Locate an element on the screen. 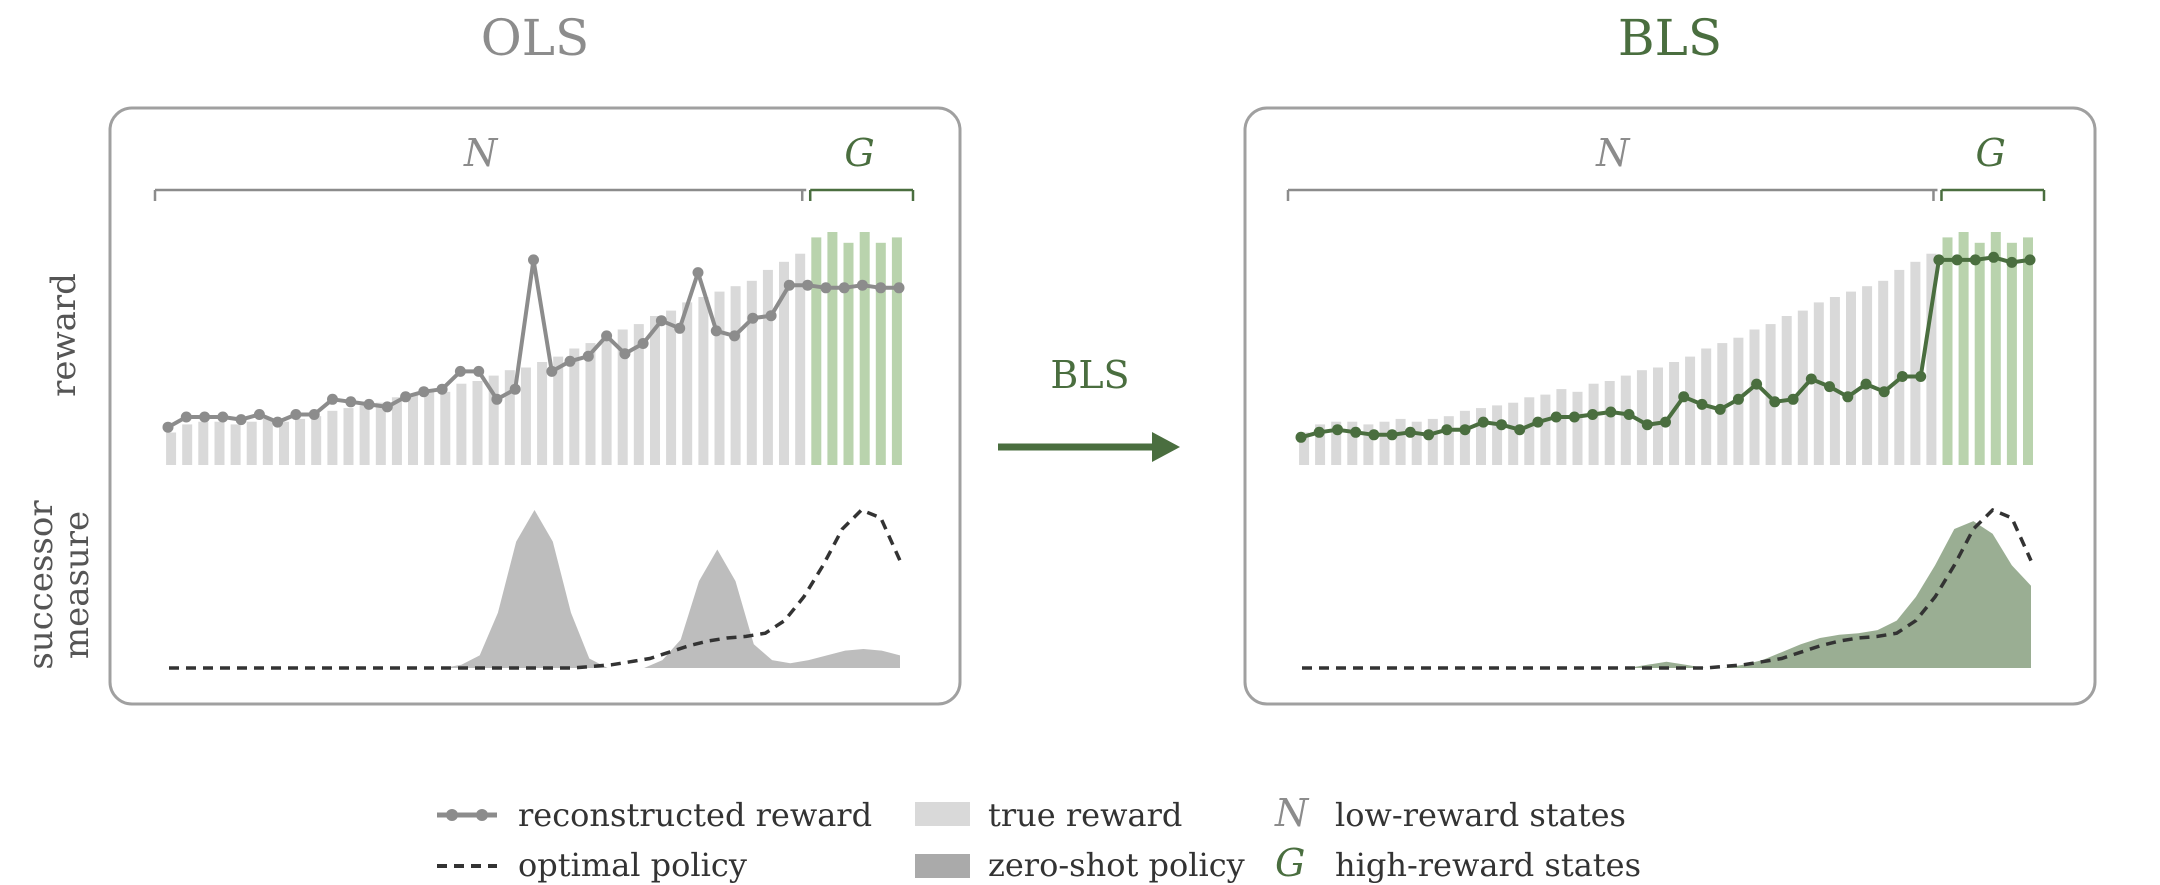 The width and height of the screenshot is (2160, 885). legend-g-desc: high-reward states is located at coordinates (1488, 865).